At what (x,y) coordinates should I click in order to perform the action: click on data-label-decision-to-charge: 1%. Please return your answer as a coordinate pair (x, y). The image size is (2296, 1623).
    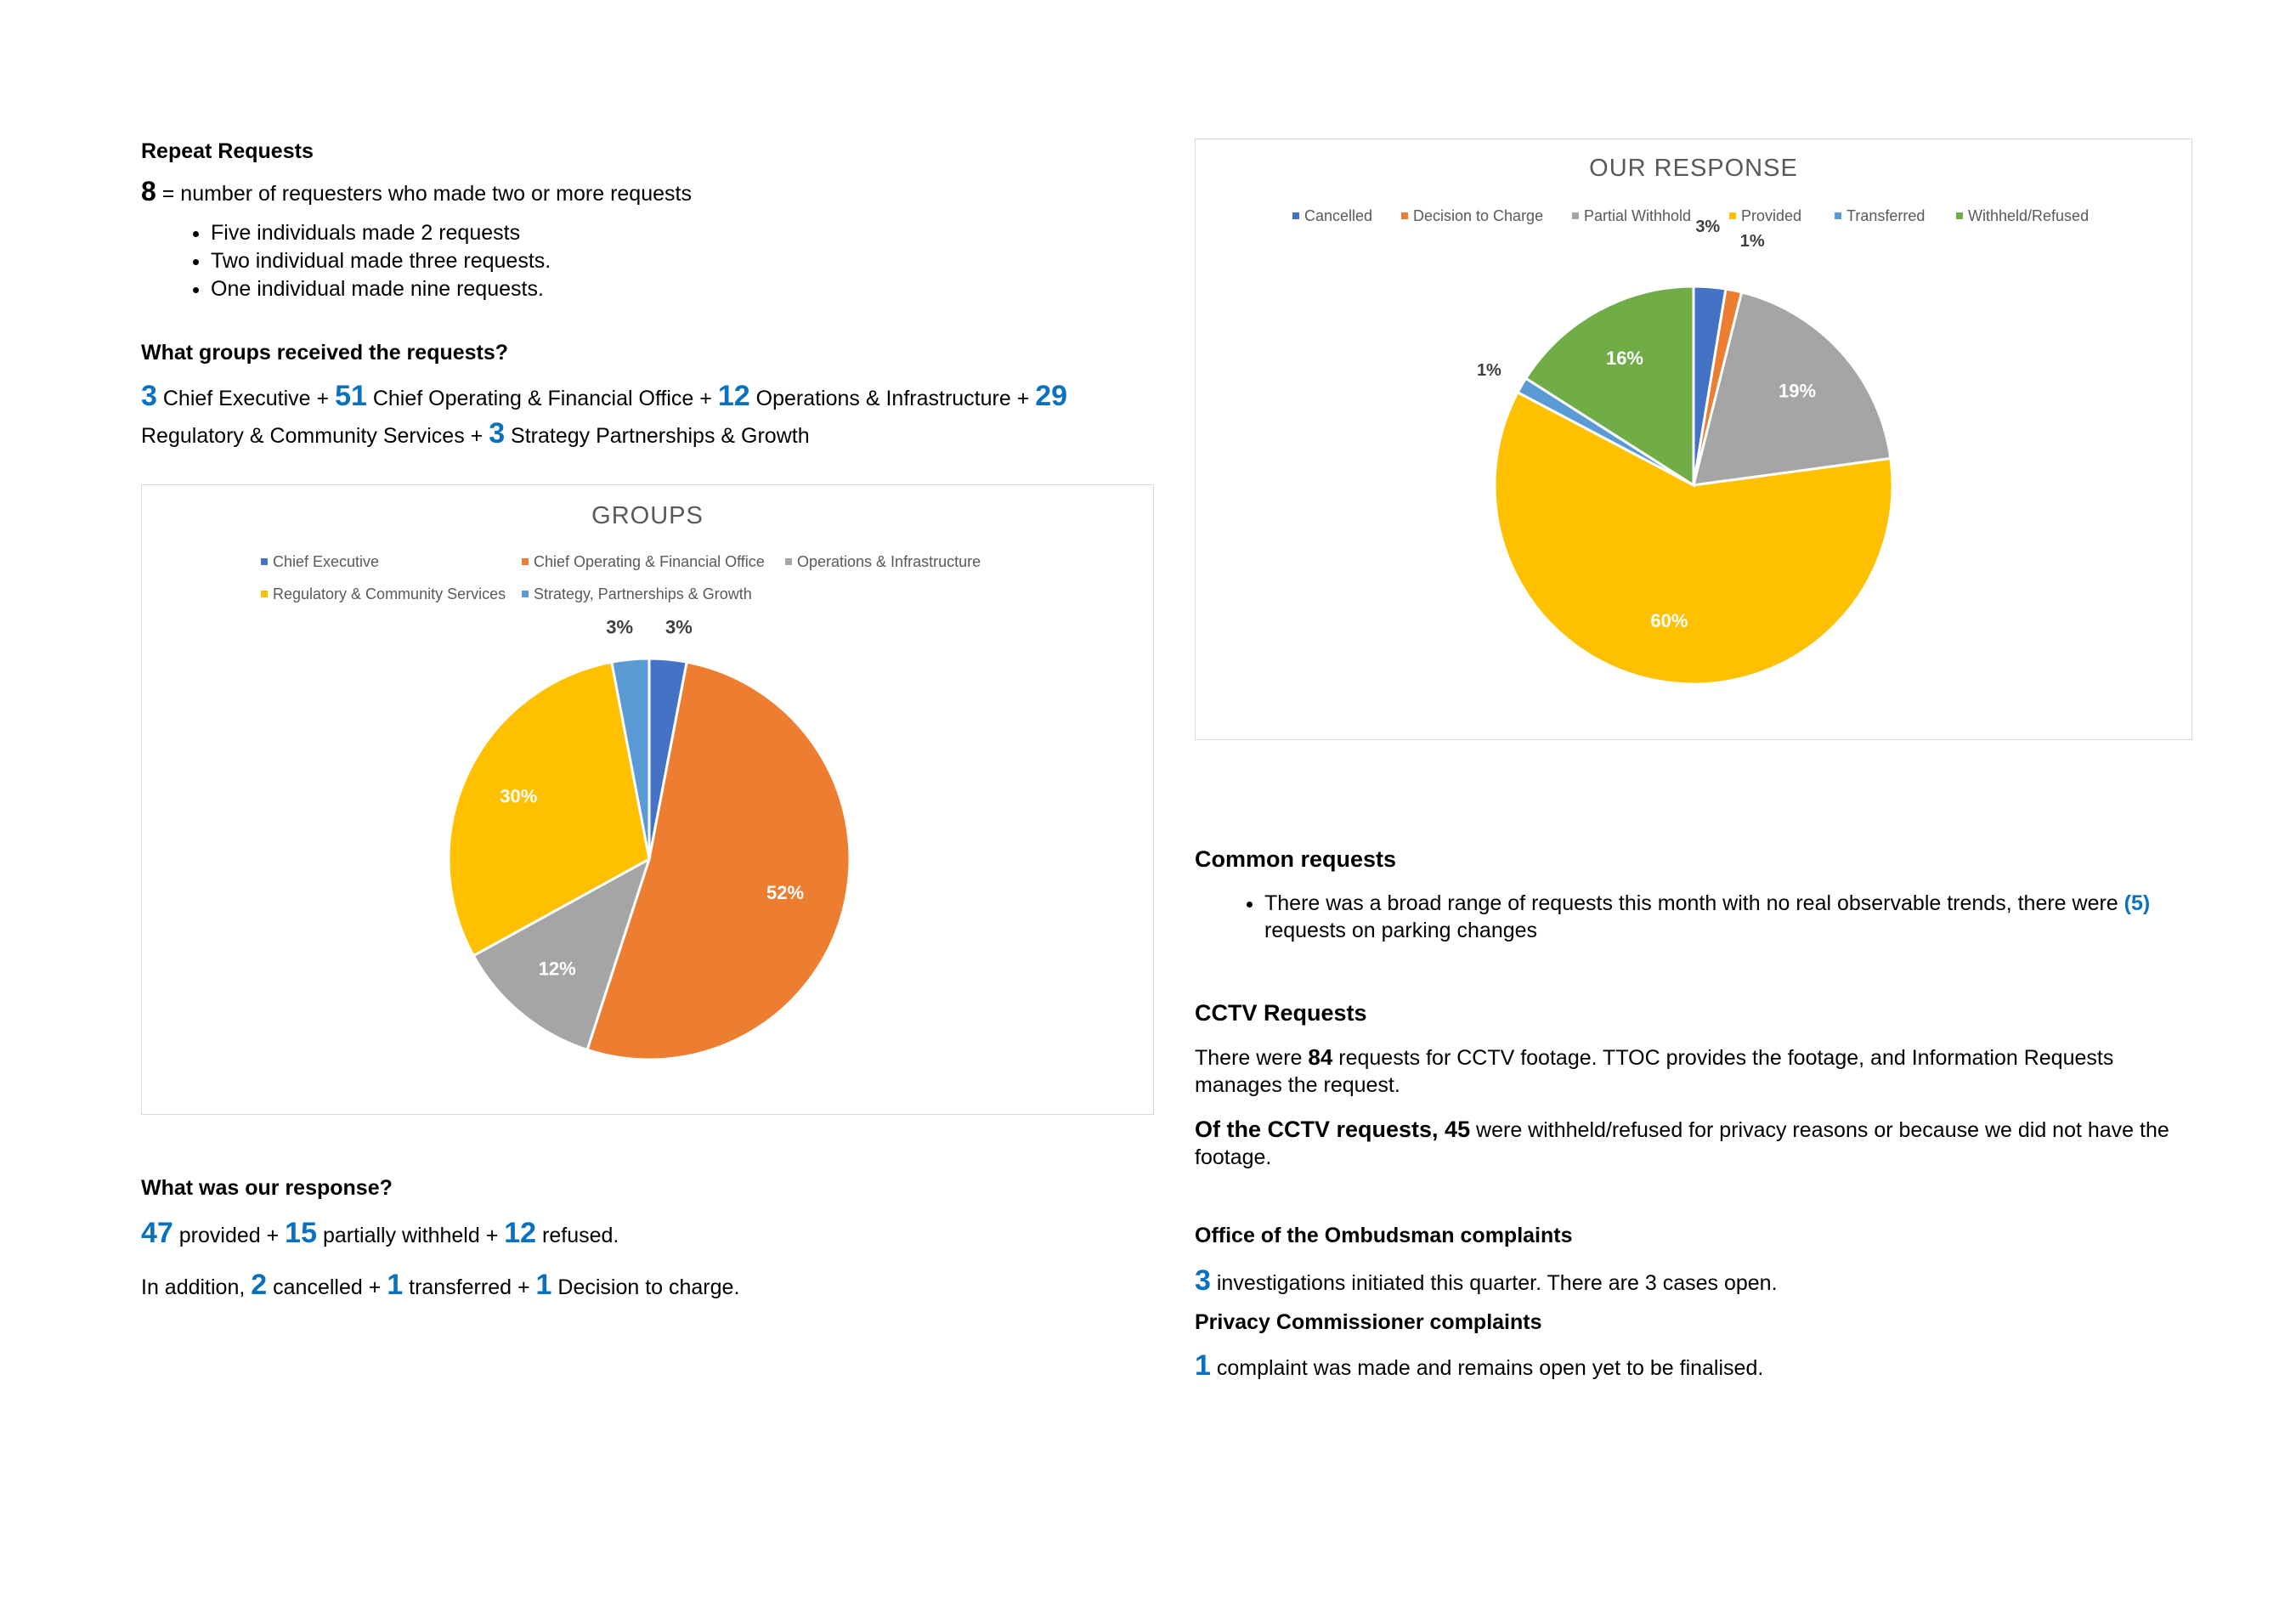
    Looking at the image, I should click on (1752, 241).